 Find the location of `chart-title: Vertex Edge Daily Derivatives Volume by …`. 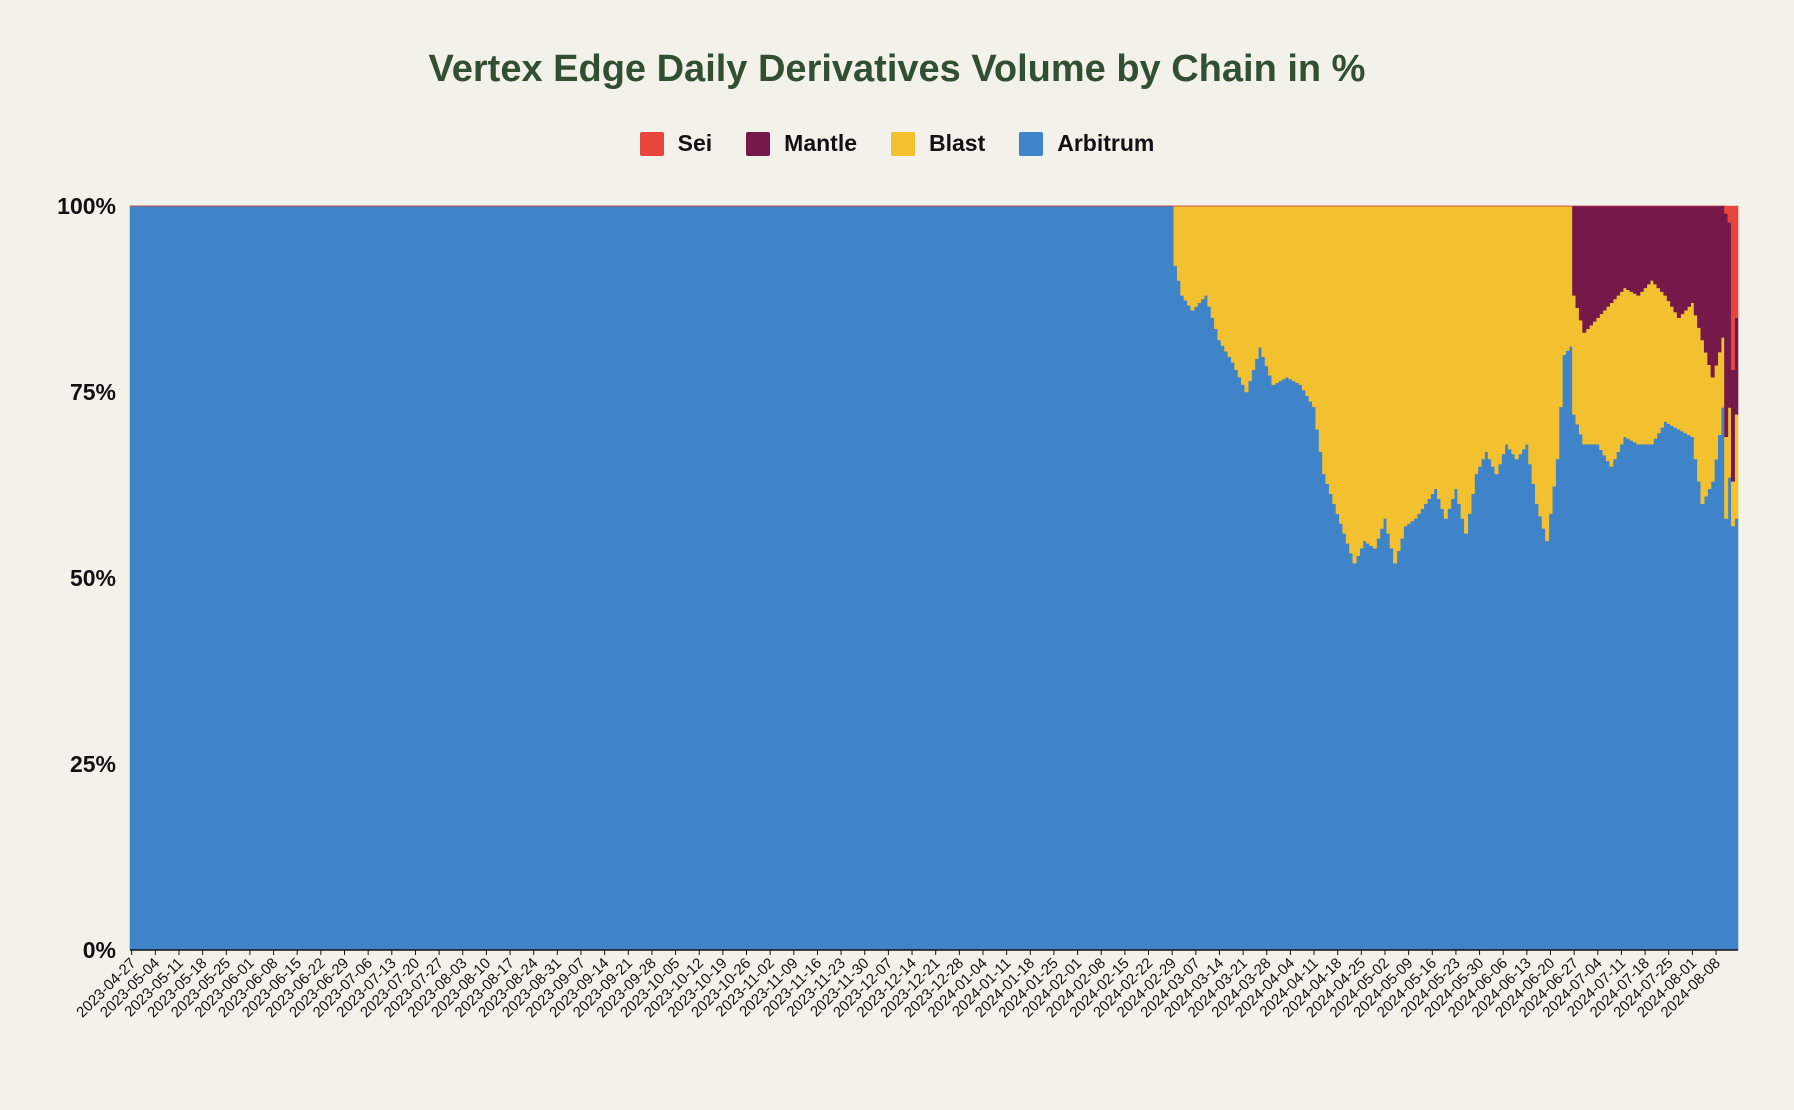

chart-title: Vertex Edge Daily Derivatives Volume by … is located at coordinates (897, 69).